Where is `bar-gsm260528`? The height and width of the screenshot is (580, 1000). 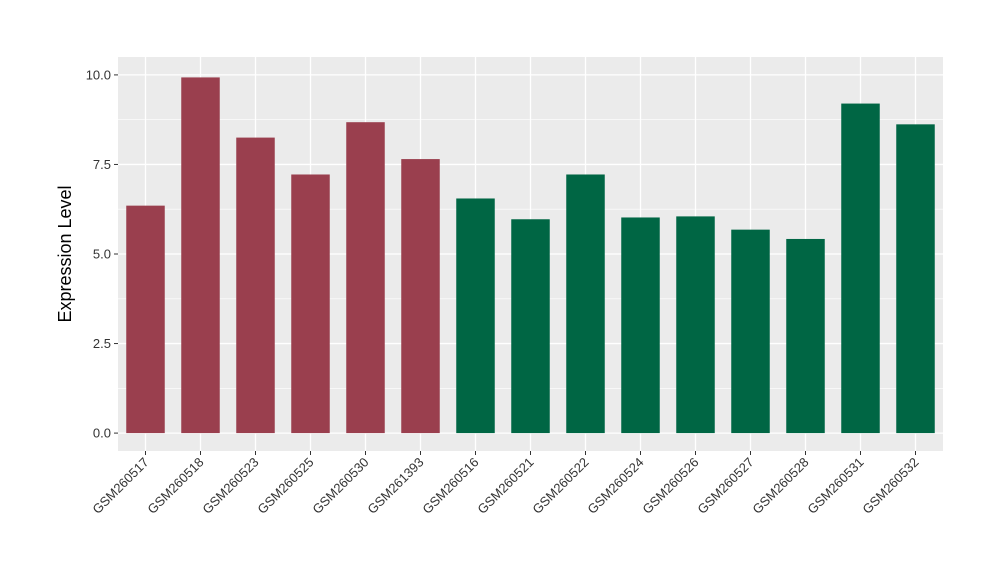
bar-gsm260528 is located at coordinates (805, 336).